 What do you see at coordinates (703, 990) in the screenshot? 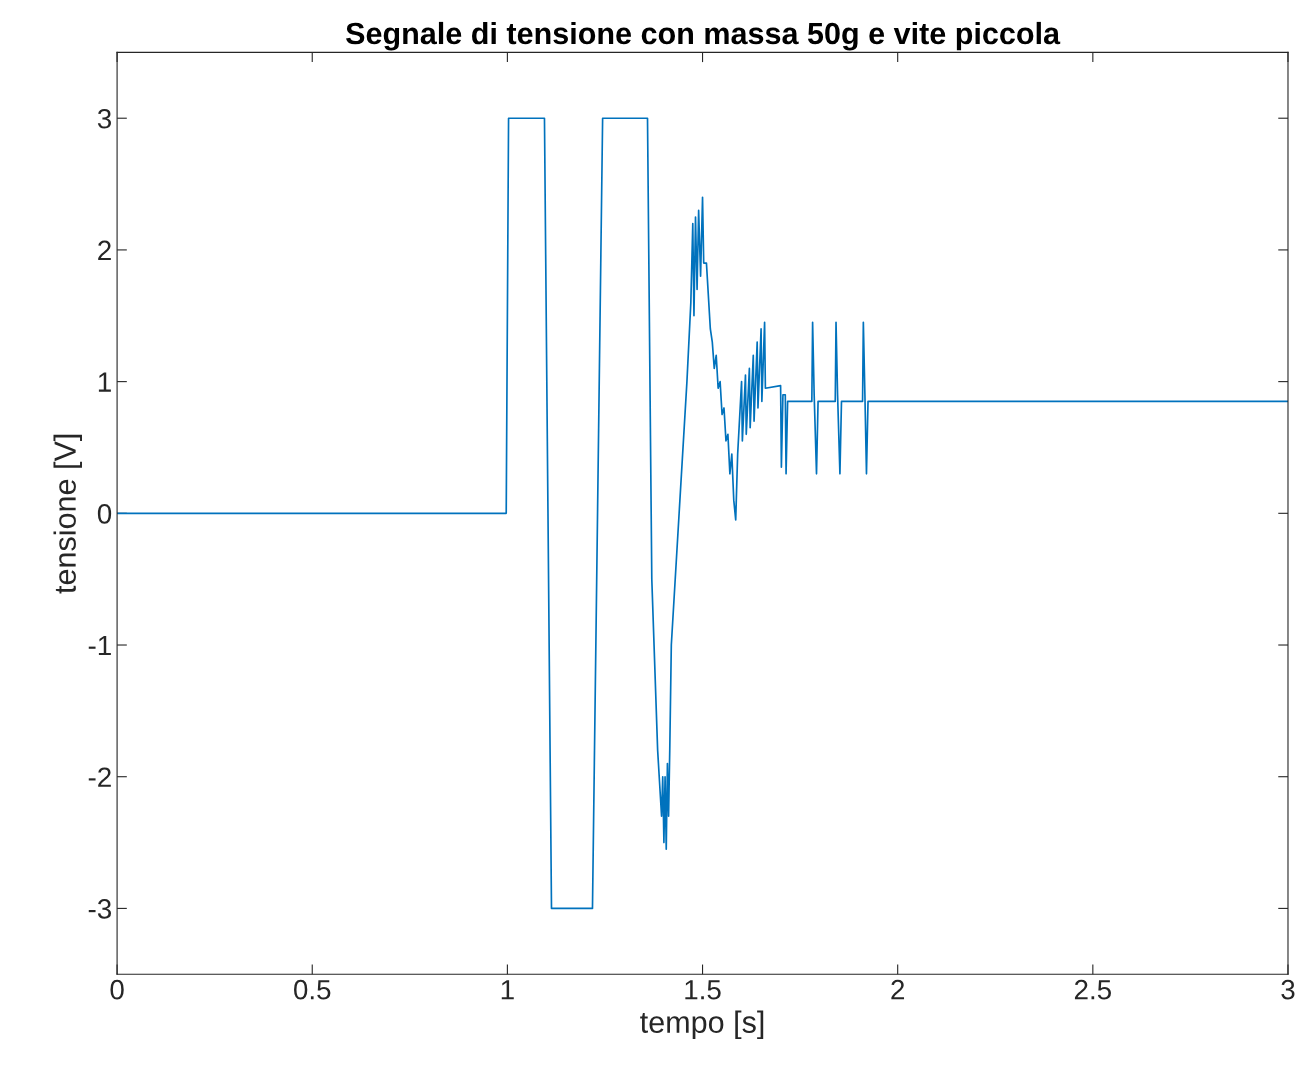
I see `x-tick-label: 1.5` at bounding box center [703, 990].